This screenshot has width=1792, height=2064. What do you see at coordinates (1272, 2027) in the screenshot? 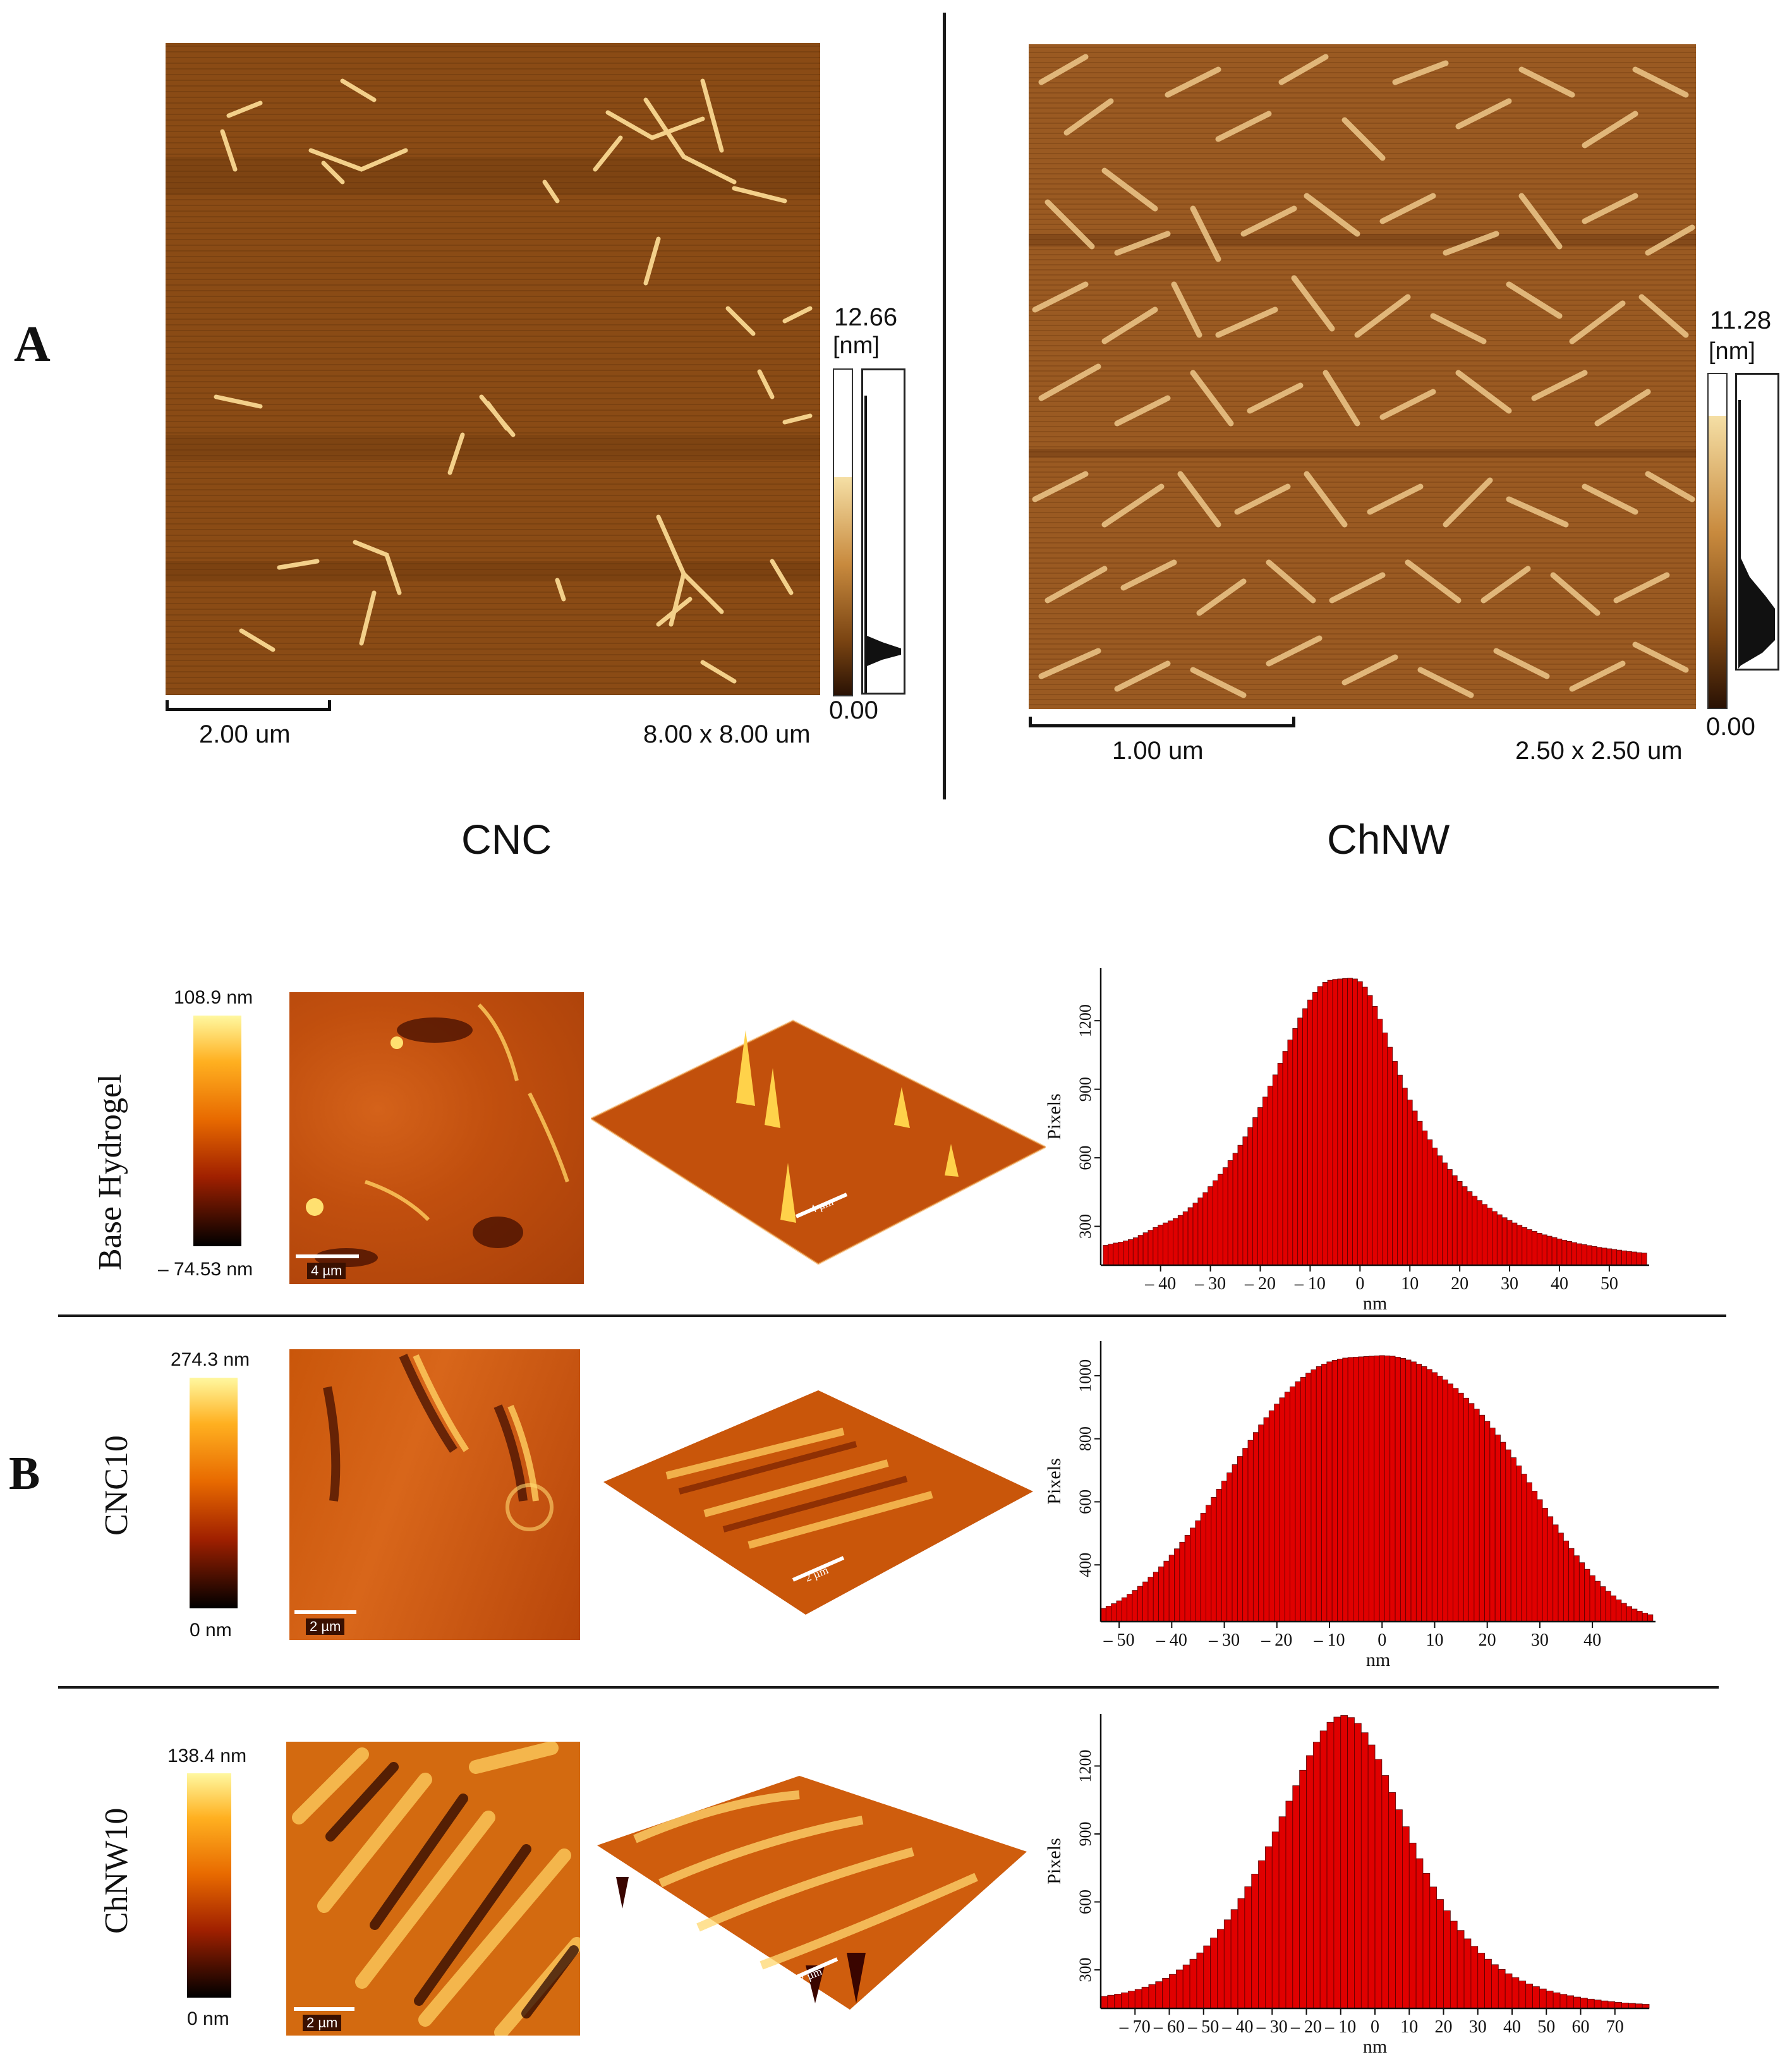
I see `x-tick-label: – 30` at bounding box center [1272, 2027].